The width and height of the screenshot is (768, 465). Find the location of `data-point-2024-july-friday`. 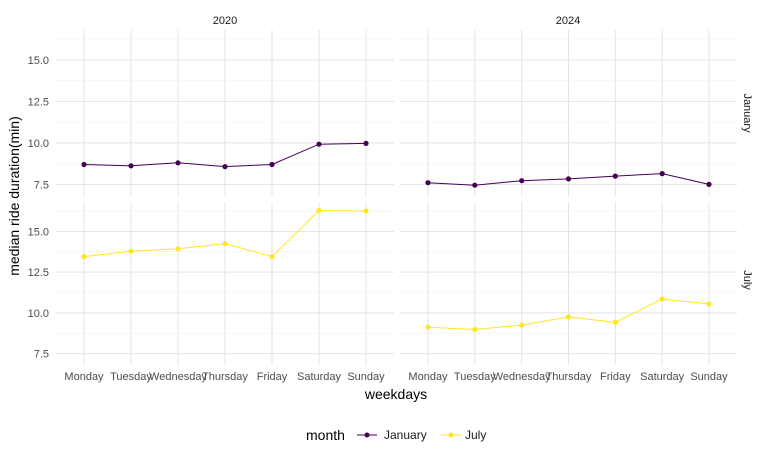

data-point-2024-july-friday is located at coordinates (615, 322).